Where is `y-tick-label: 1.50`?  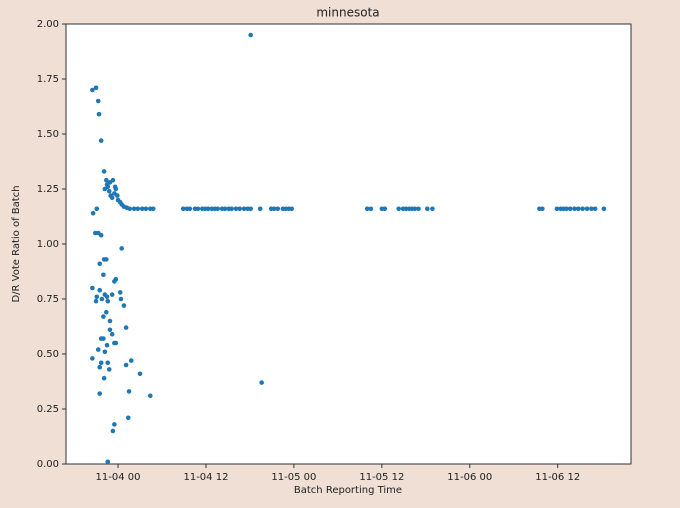
y-tick-label: 1.50 is located at coordinates (48, 134).